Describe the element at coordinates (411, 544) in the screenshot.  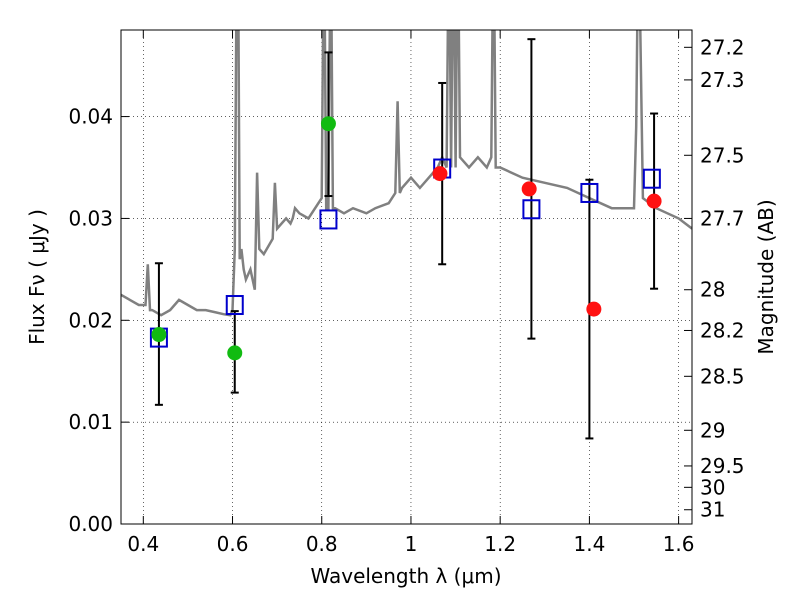
I see `x-tick-label: 1` at that location.